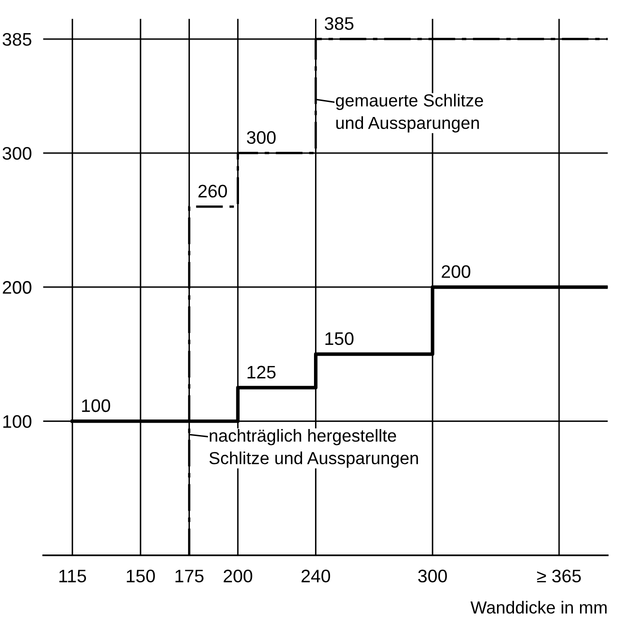 This screenshot has height=631, width=617. What do you see at coordinates (410, 113) in the screenshot?
I see `annotation: gemauerte Schlitze und Aussparungen` at bounding box center [410, 113].